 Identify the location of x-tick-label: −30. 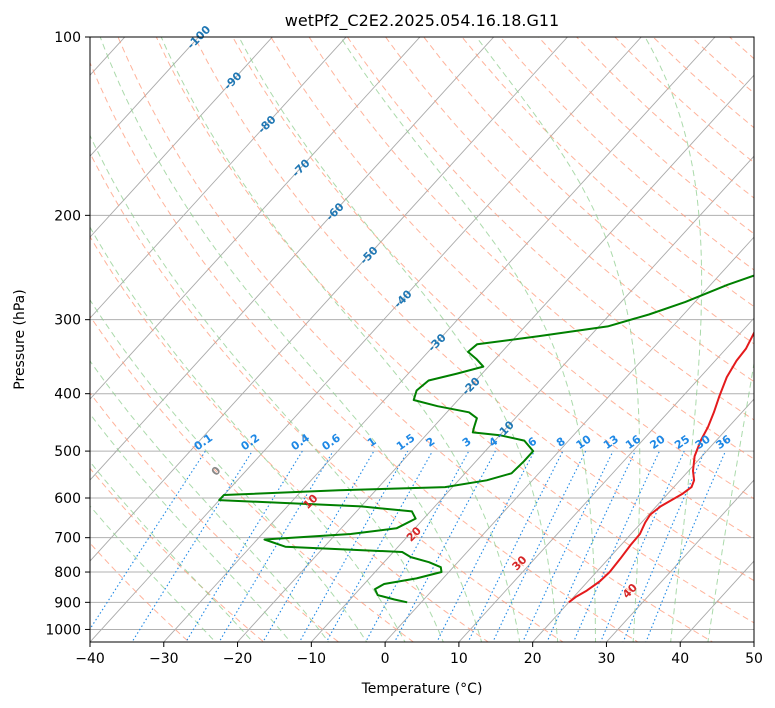
(164, 659).